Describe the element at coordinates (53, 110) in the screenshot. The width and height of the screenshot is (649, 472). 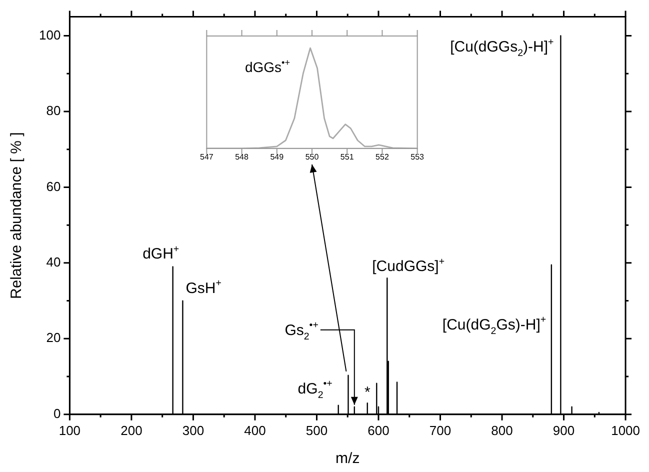
I see `y-tick-label: 80` at that location.